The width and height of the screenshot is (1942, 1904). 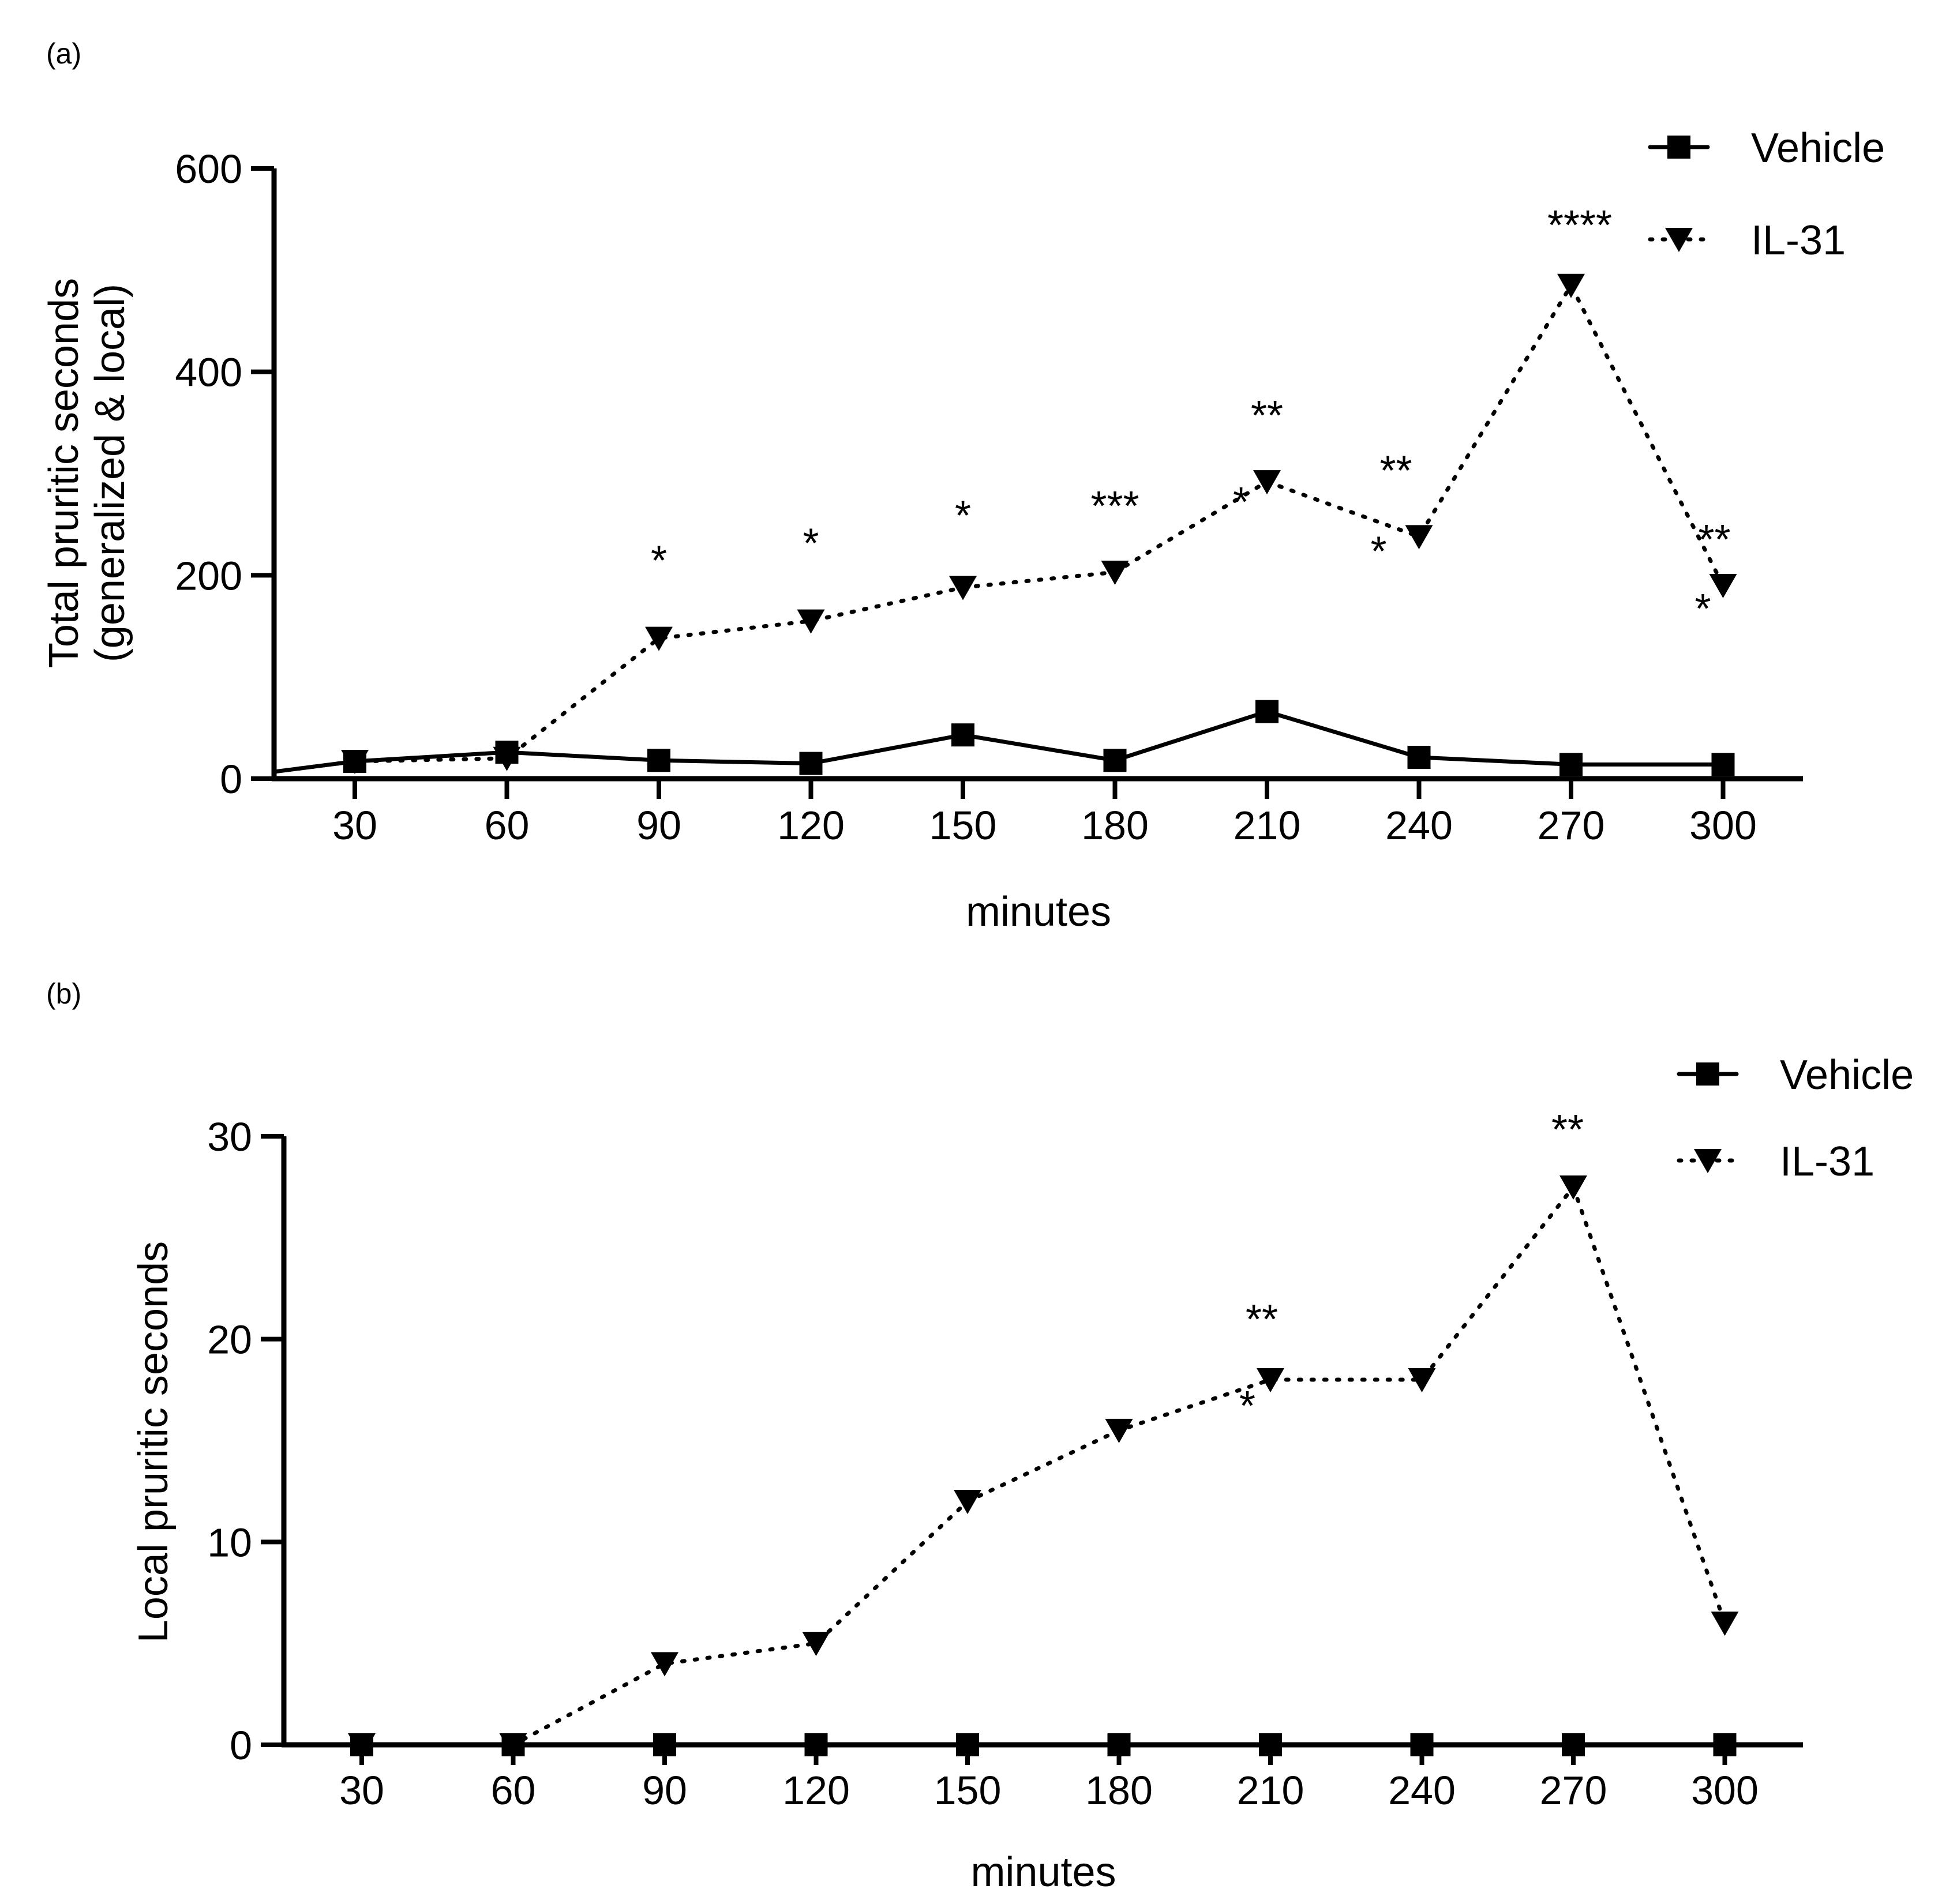 I want to click on y-axis-label: Total pruritic seconds, so click(x=64, y=473).